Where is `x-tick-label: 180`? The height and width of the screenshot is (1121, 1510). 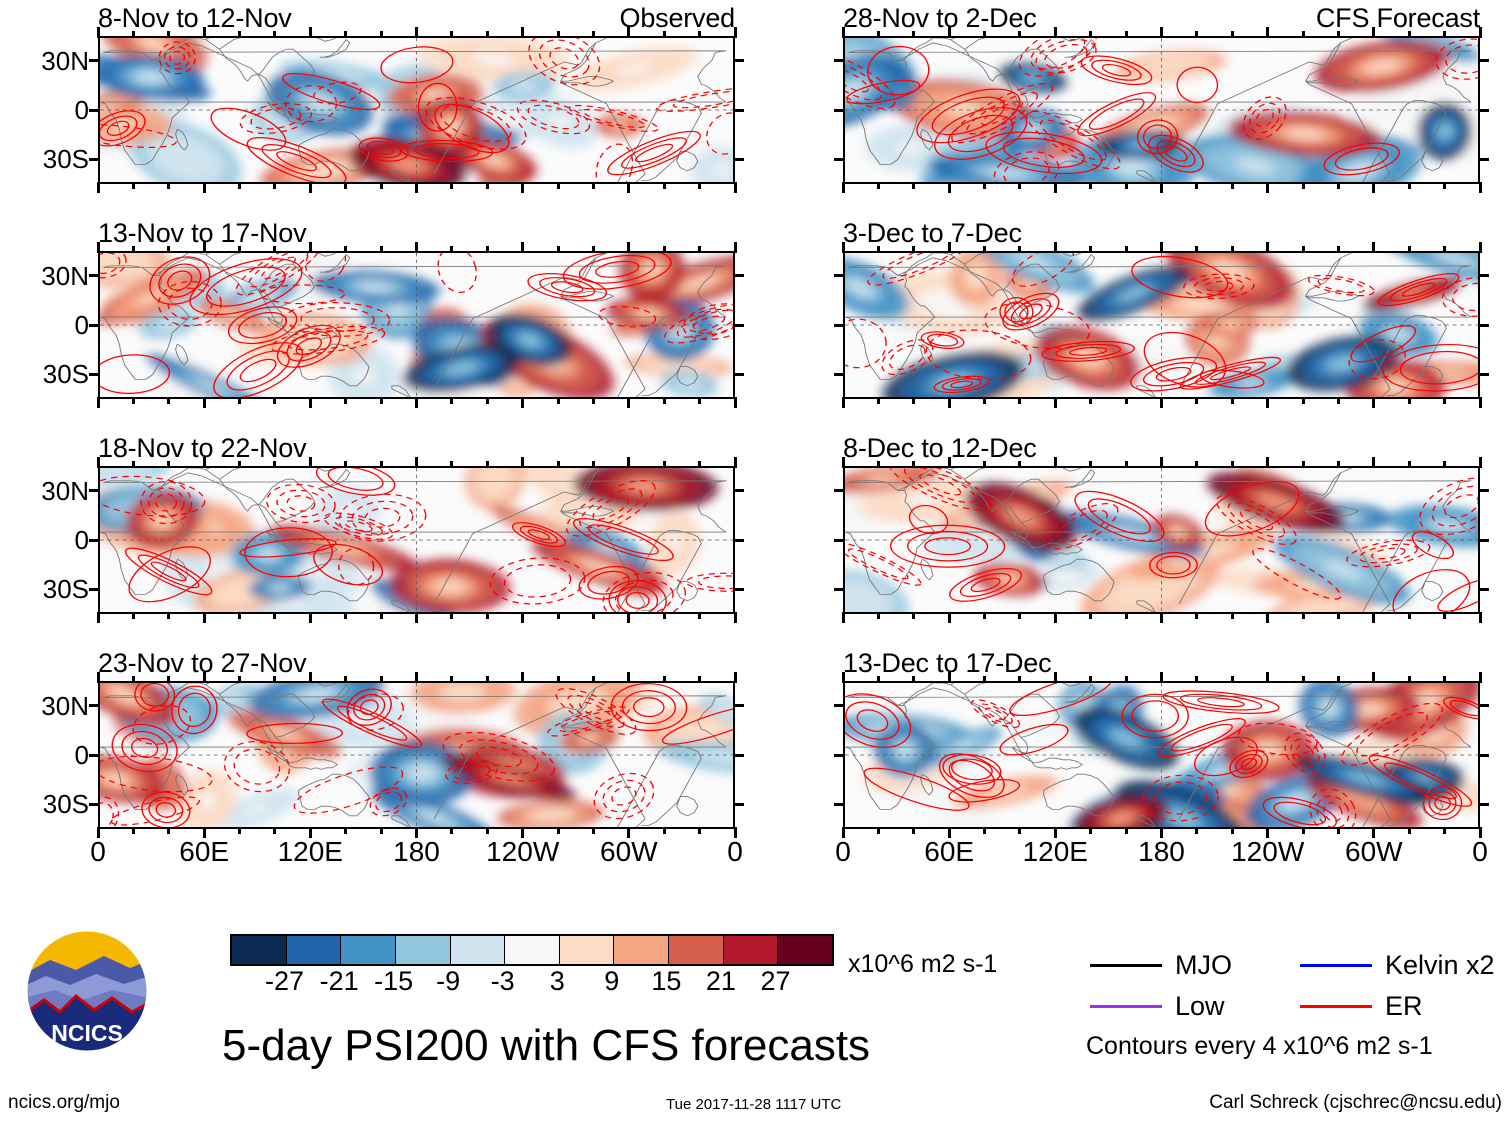 x-tick-label: 180 is located at coordinates (416, 851).